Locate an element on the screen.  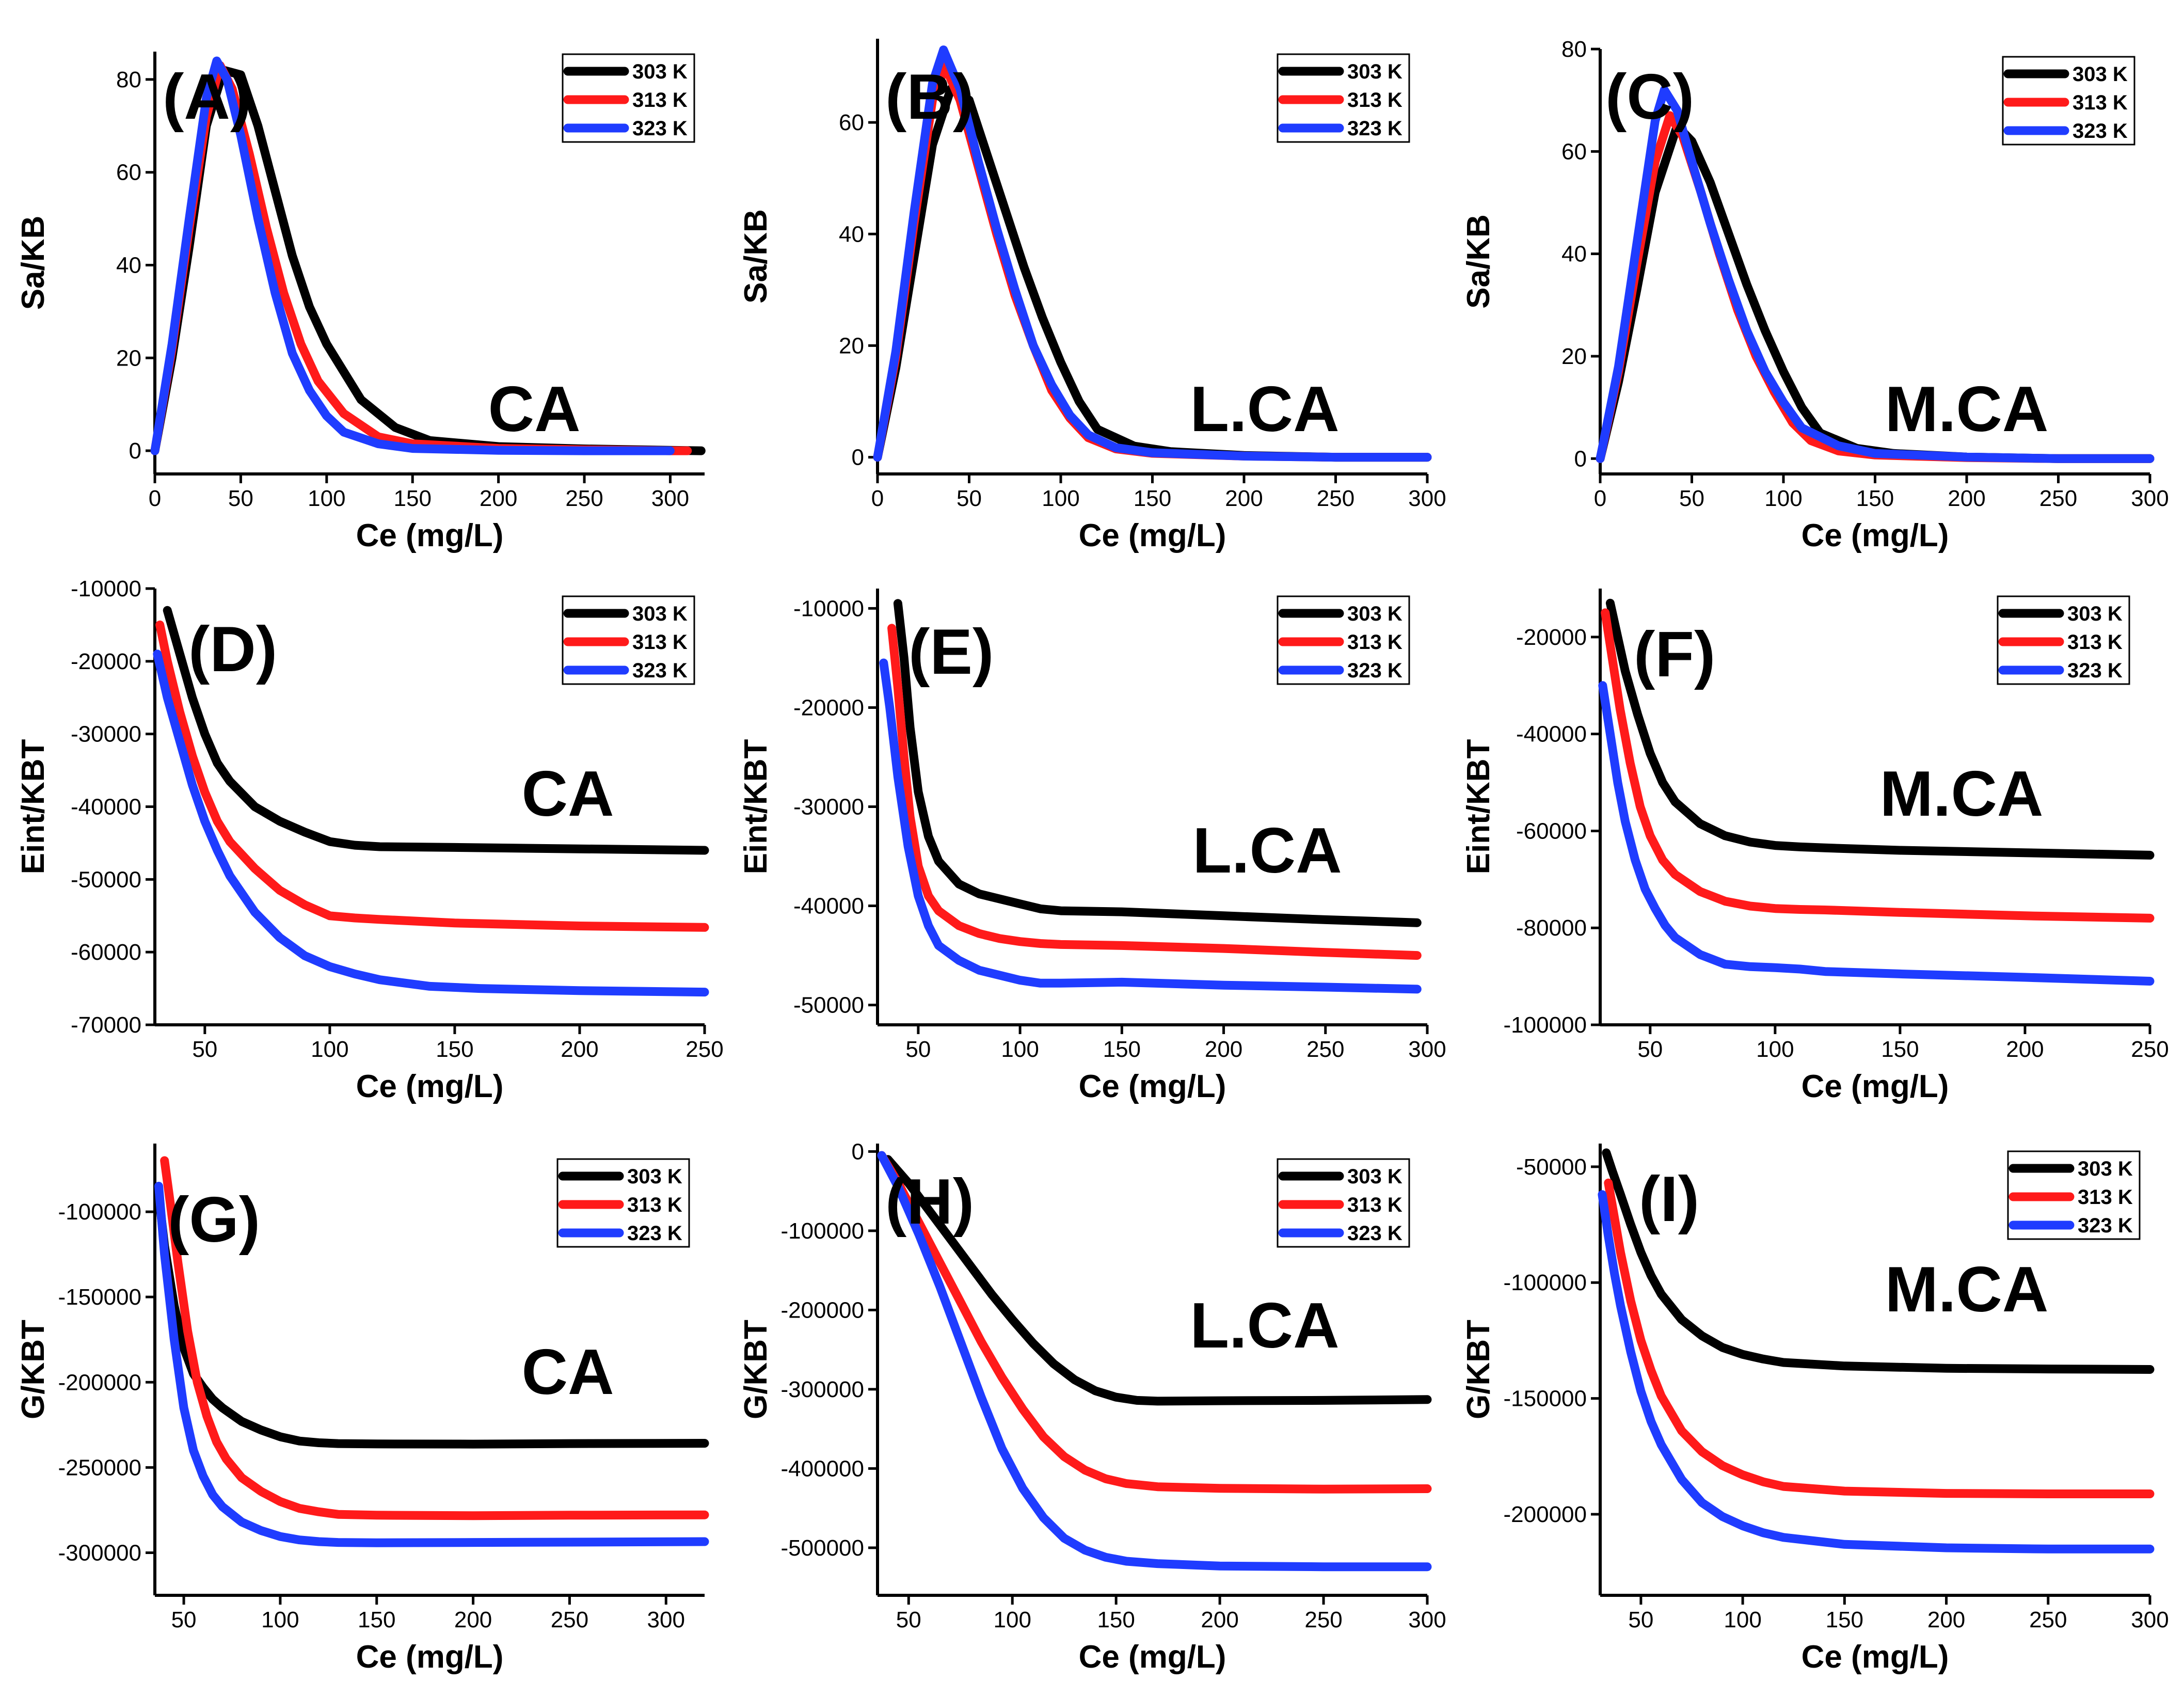
y-tick-label: -60000 is located at coordinates (1551, 831).